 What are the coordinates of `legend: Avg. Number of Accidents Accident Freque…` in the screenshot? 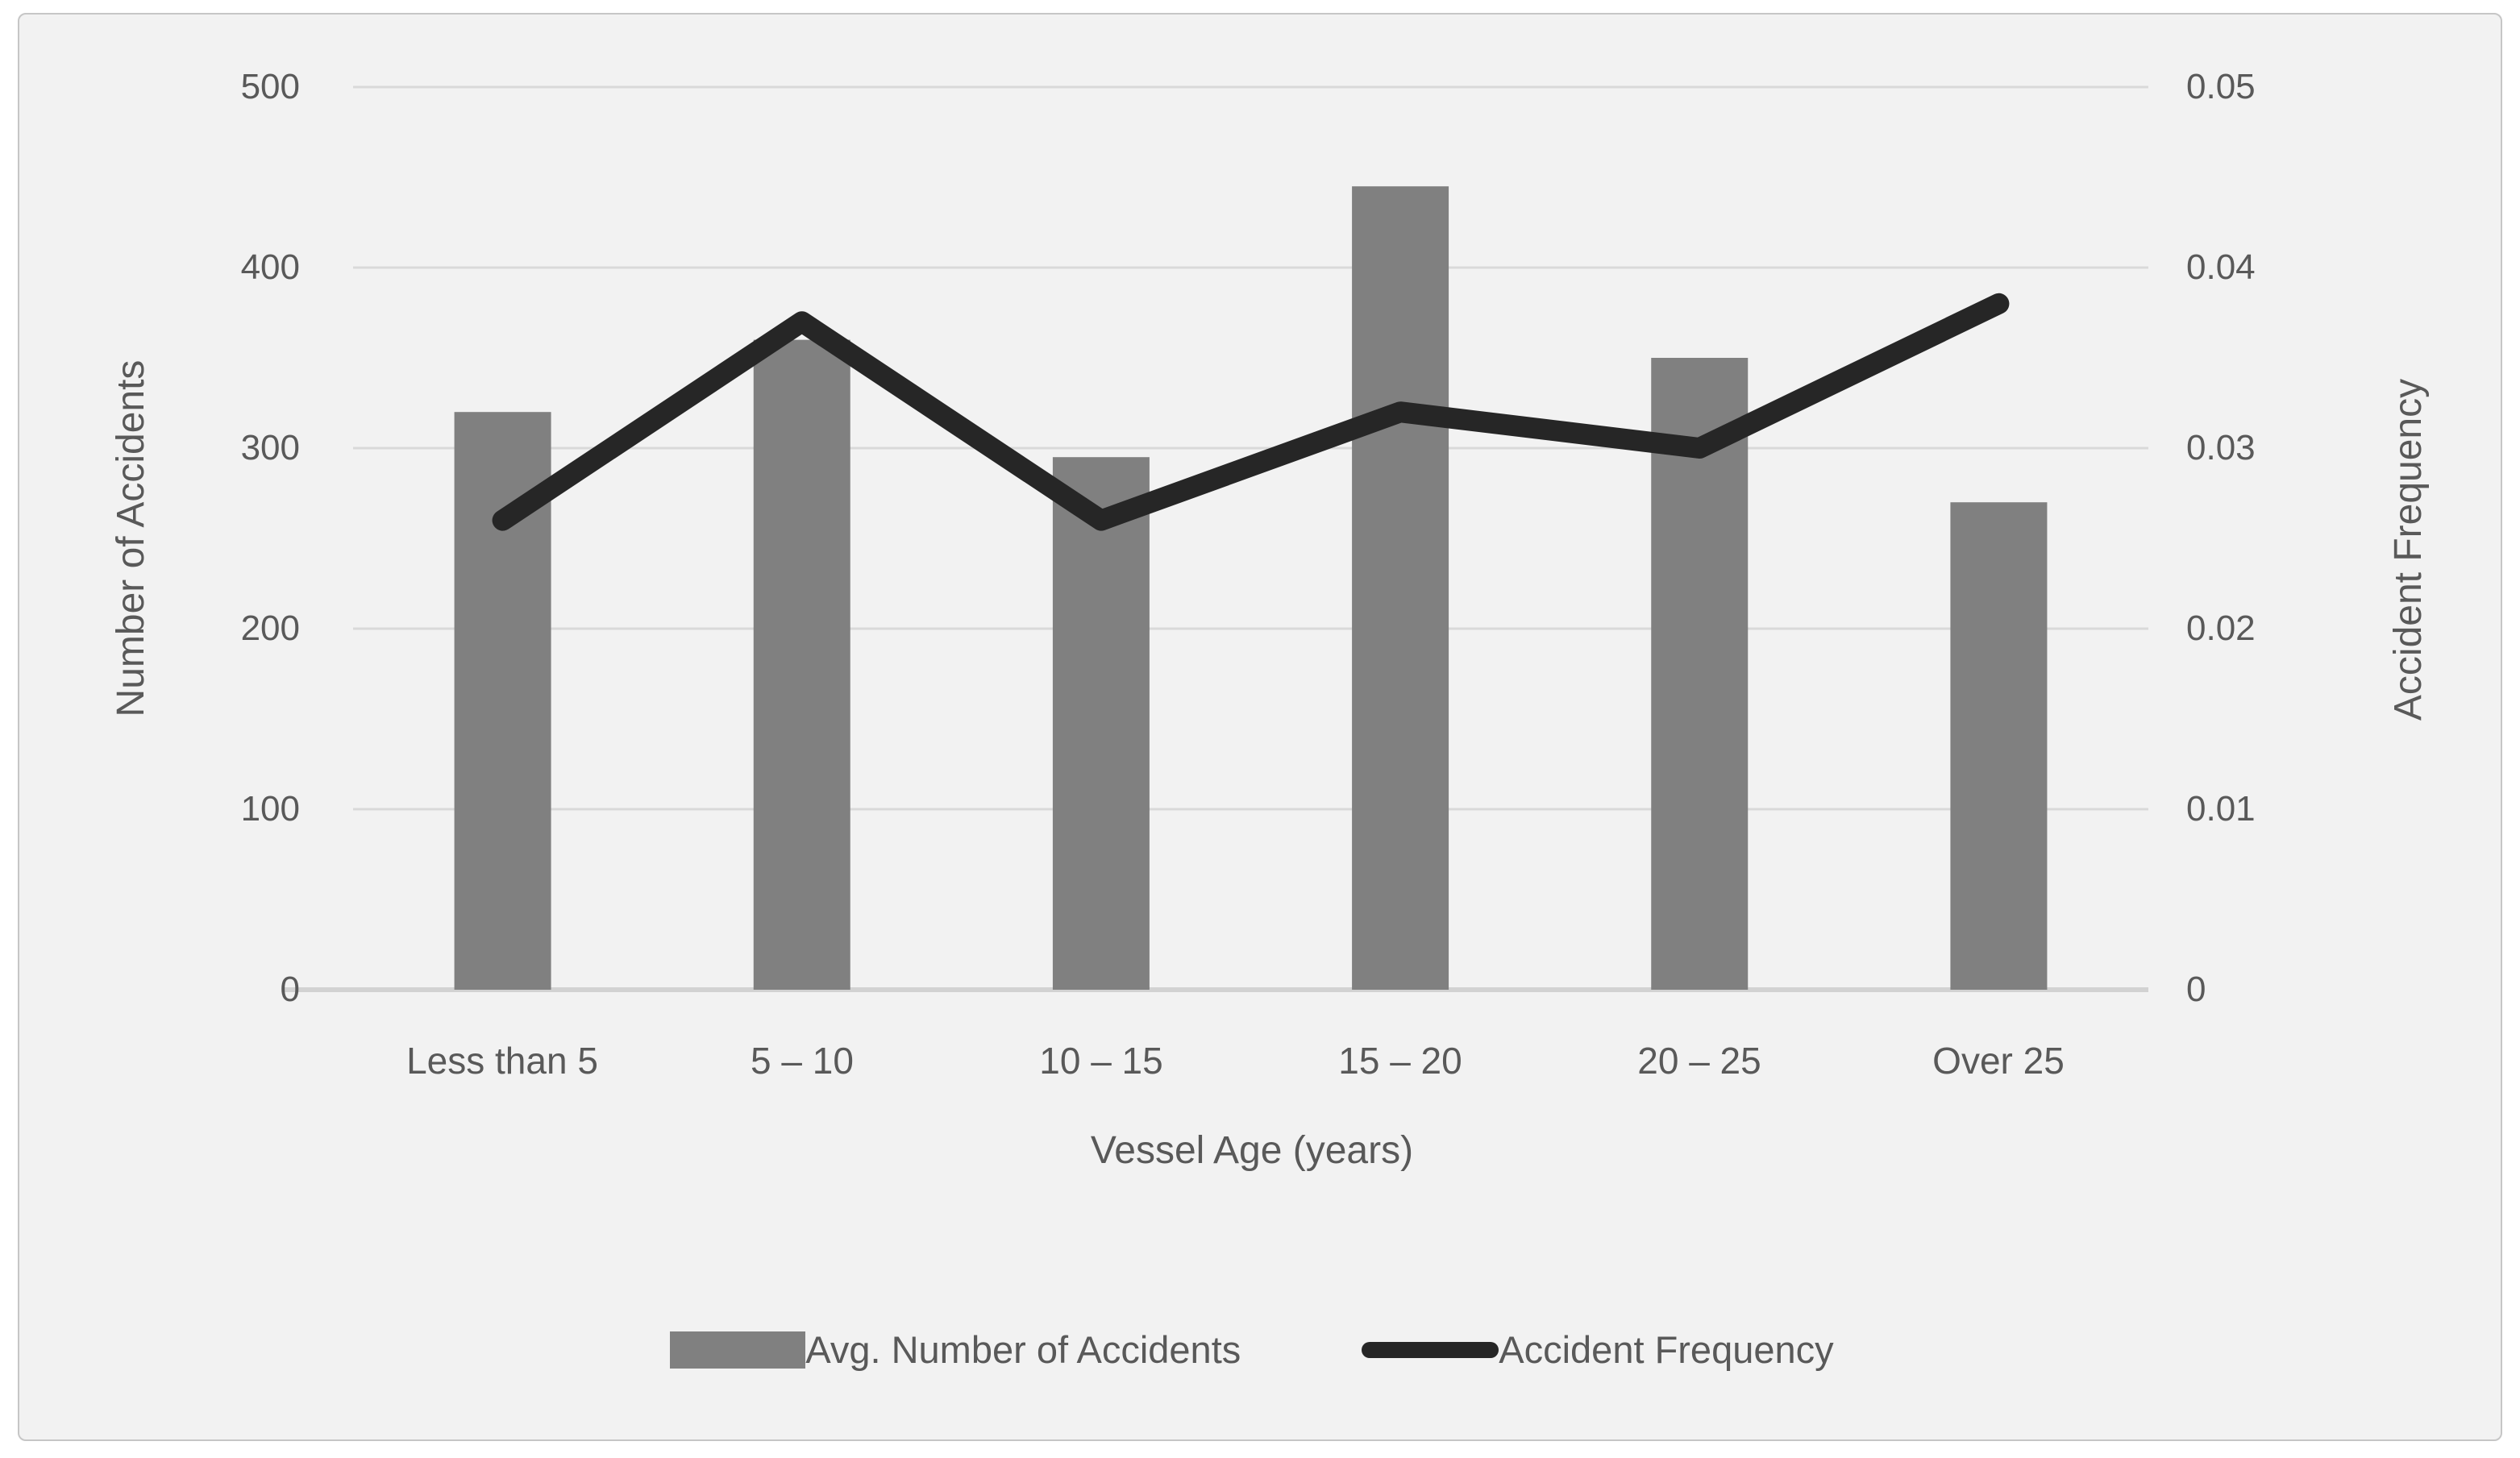 It's located at (1252, 1350).